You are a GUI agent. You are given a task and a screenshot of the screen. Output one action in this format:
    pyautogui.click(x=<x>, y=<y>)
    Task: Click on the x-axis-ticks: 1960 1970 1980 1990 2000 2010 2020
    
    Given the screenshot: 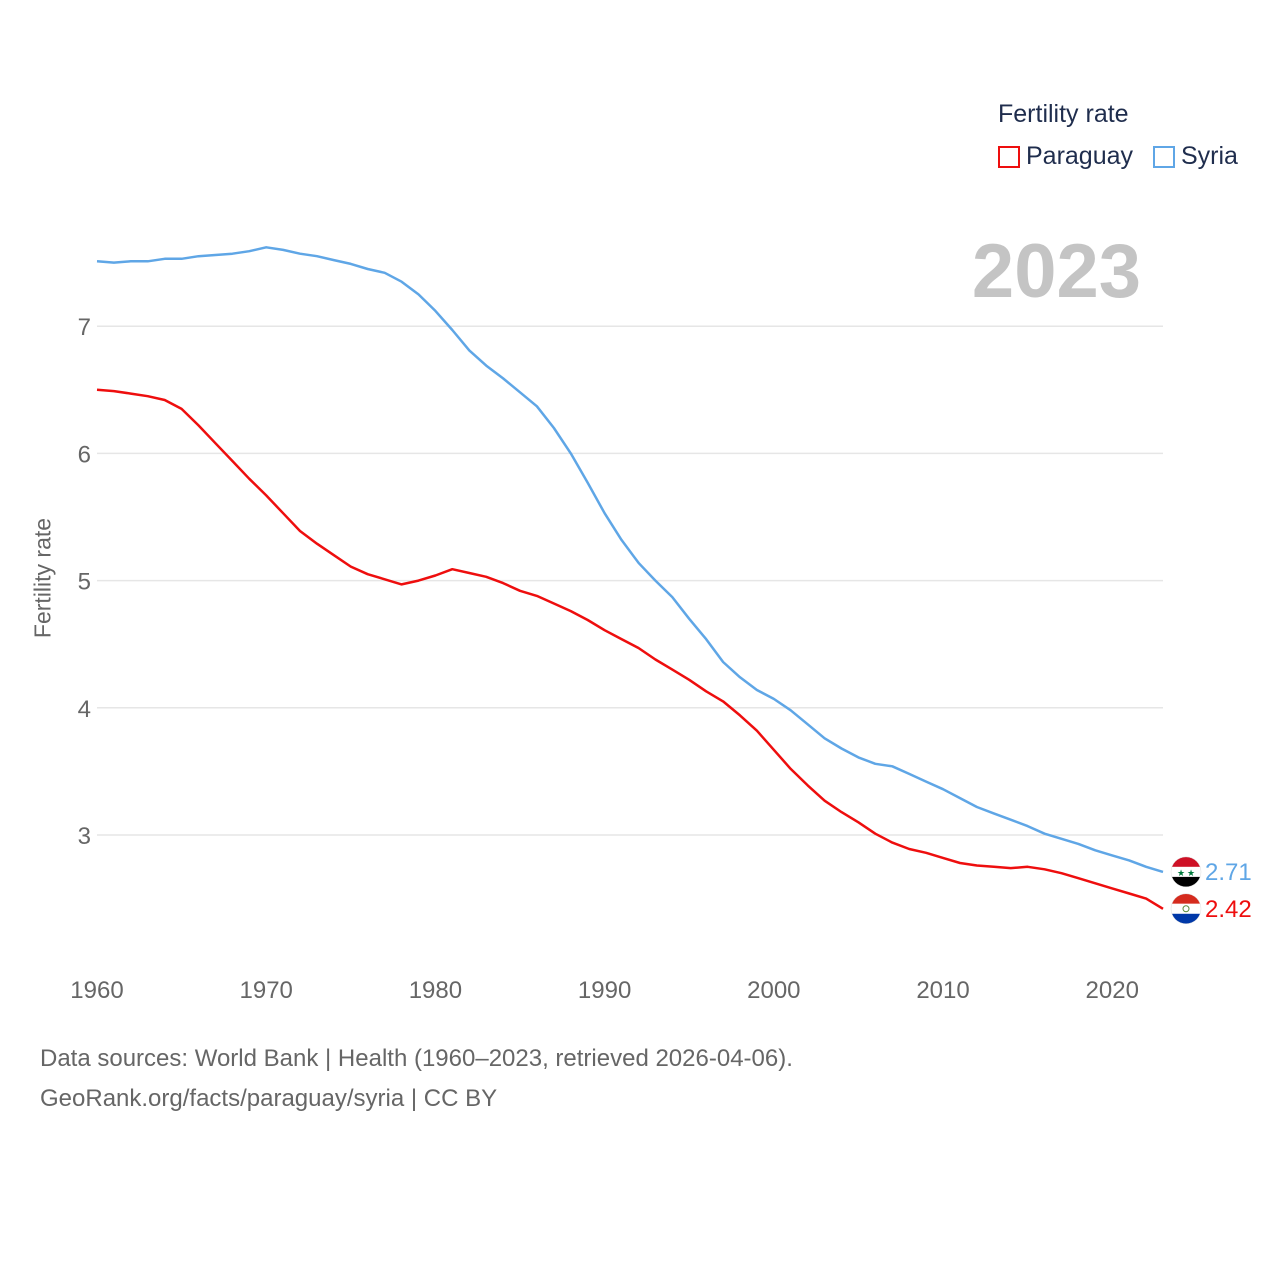 What is the action you would take?
    pyautogui.click(x=604, y=990)
    